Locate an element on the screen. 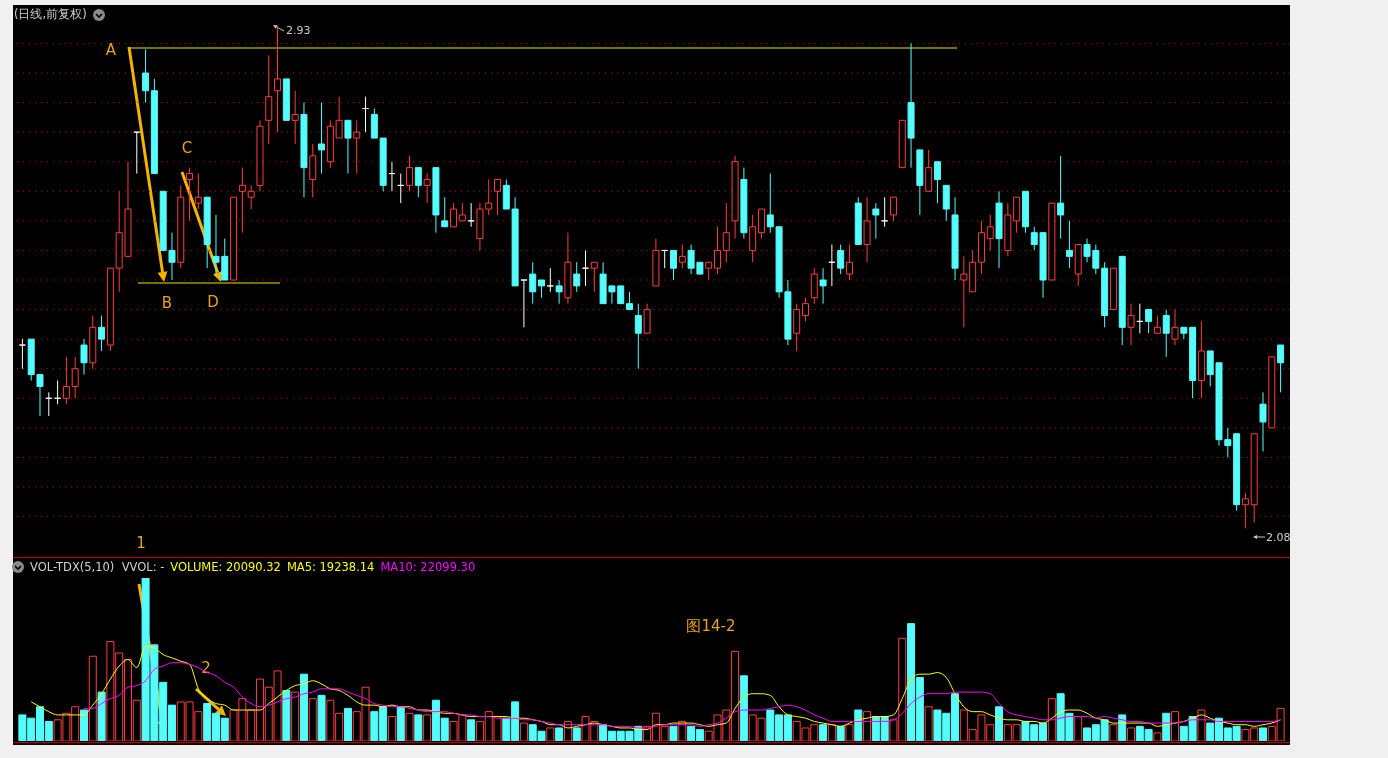  annotation: 2.08 is located at coordinates (1278, 537).